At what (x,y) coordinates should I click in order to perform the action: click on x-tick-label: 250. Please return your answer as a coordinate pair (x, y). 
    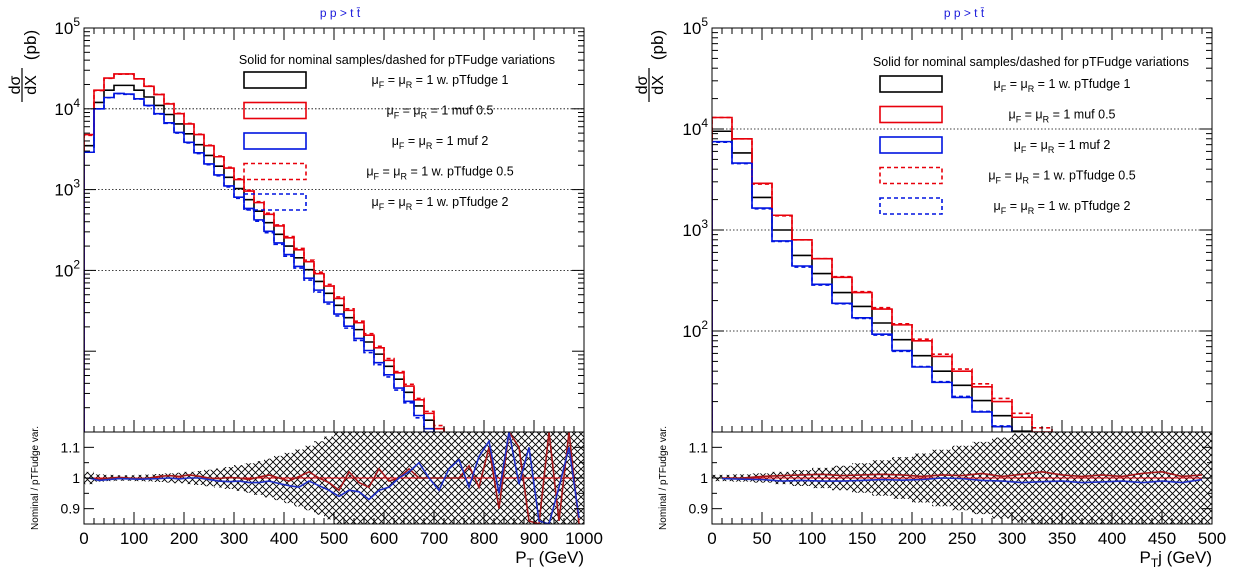
    Looking at the image, I should click on (962, 538).